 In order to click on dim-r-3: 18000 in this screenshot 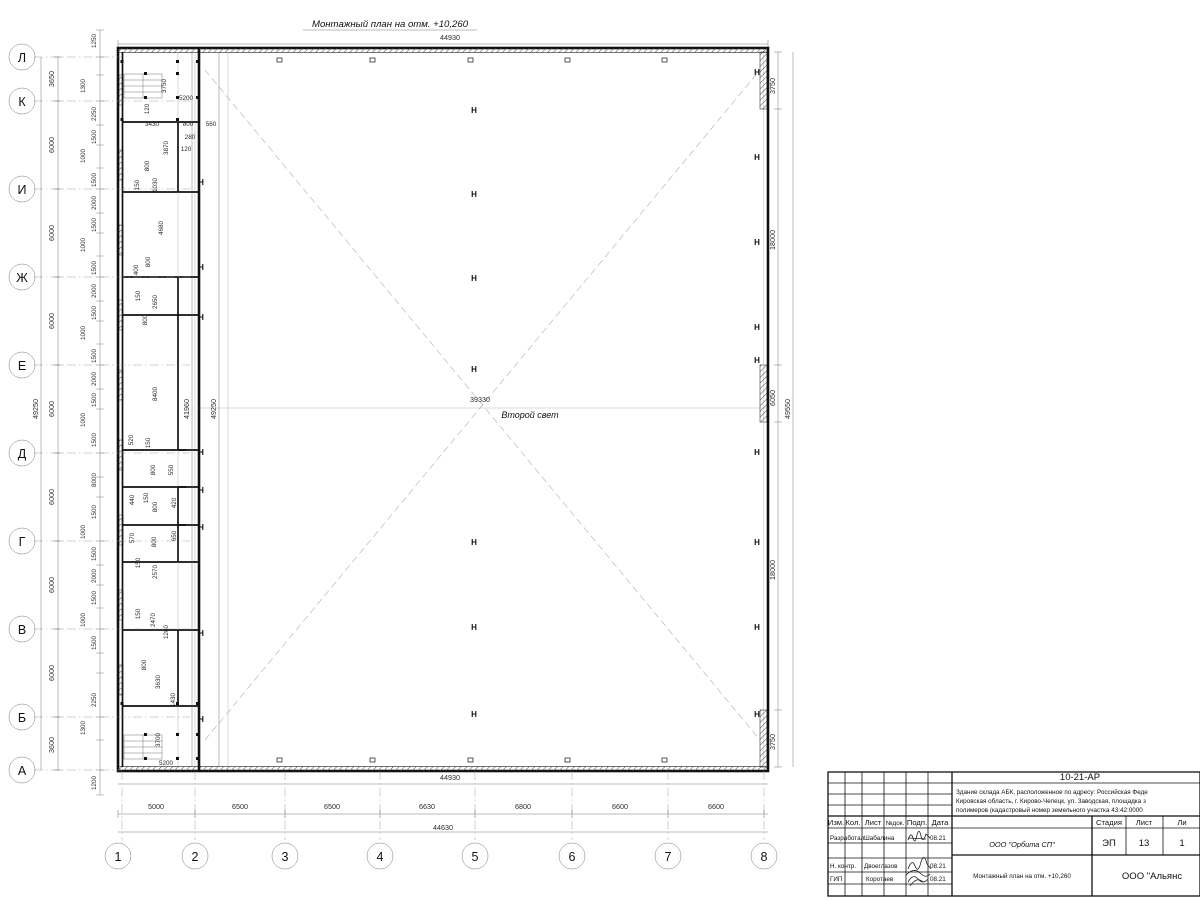, I will do `click(772, 570)`.